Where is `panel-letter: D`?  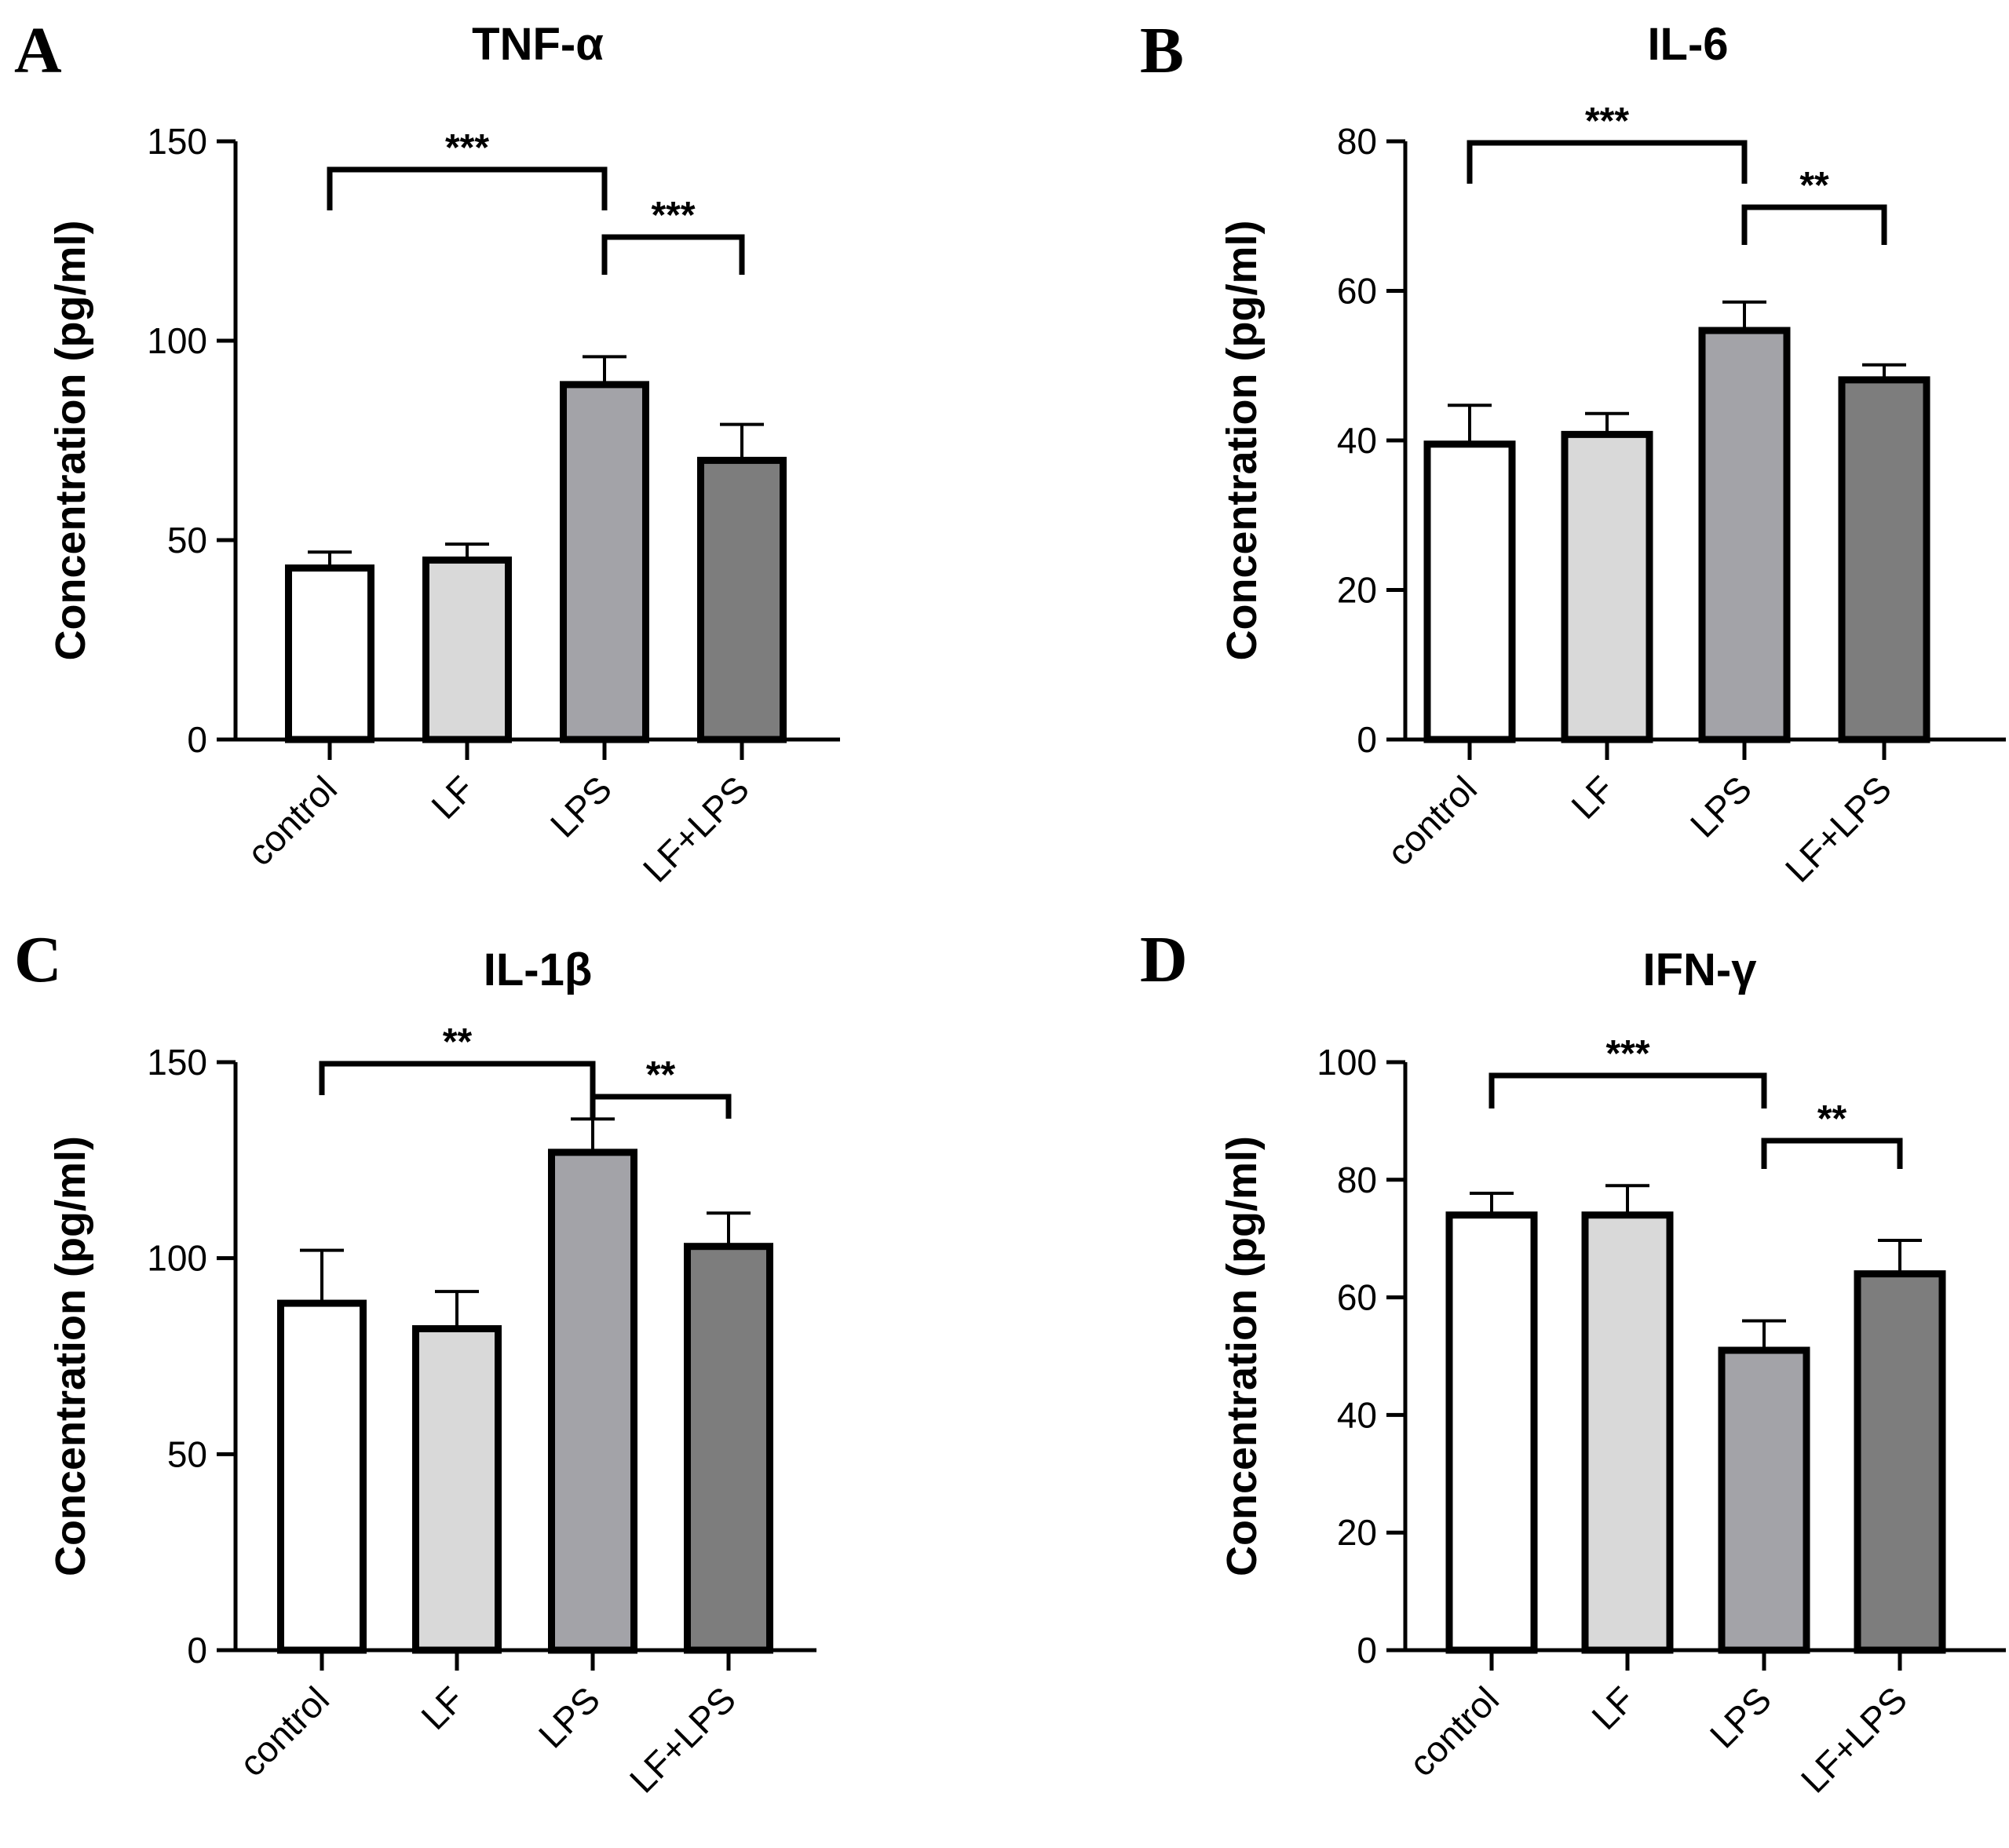
panel-letter: D is located at coordinates (1164, 959).